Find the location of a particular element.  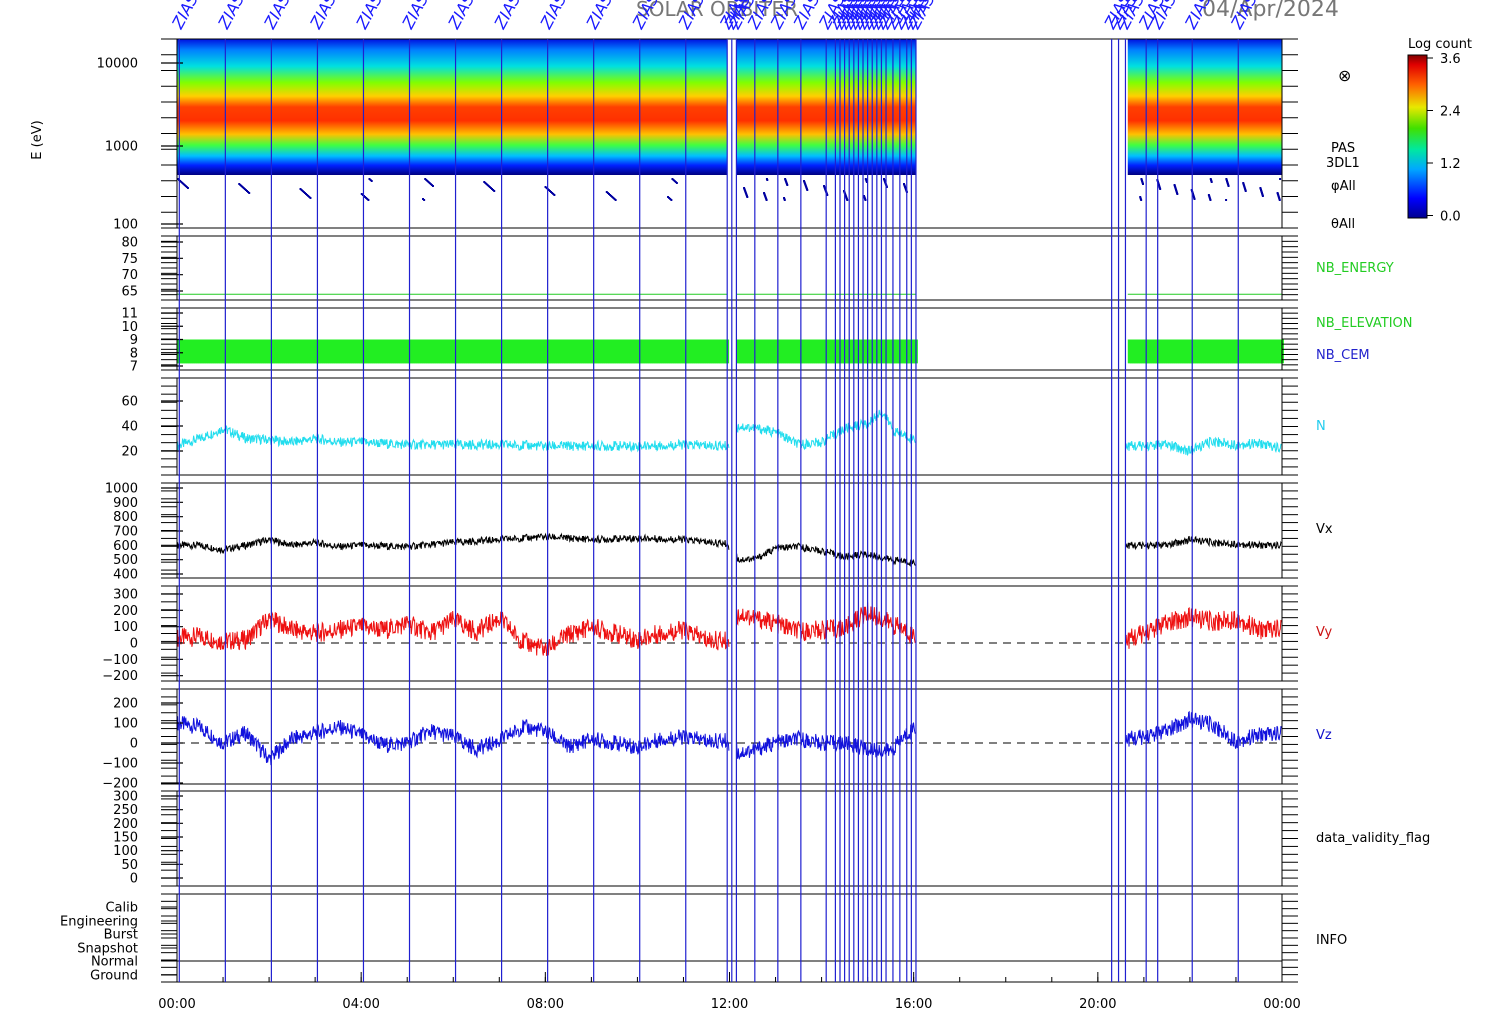

colorbar-tick: 2.4 is located at coordinates (1450, 112).